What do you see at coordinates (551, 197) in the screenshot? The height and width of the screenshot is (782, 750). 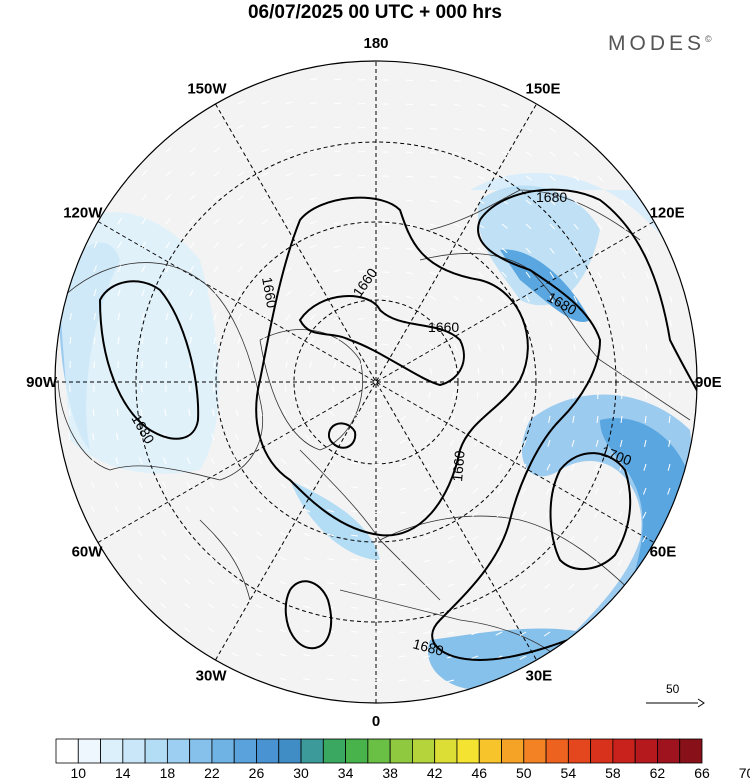 I see `contour-label: 1680` at bounding box center [551, 197].